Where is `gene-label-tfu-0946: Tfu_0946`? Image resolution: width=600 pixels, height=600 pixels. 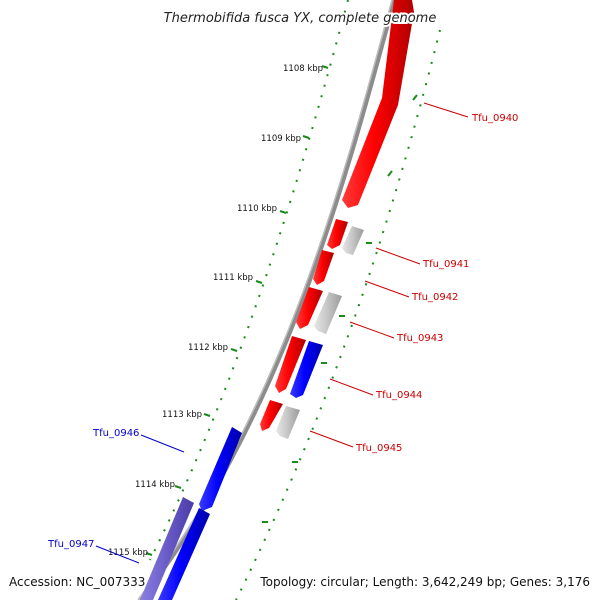
gene-label-tfu-0946: Tfu_0946 is located at coordinates (115, 433).